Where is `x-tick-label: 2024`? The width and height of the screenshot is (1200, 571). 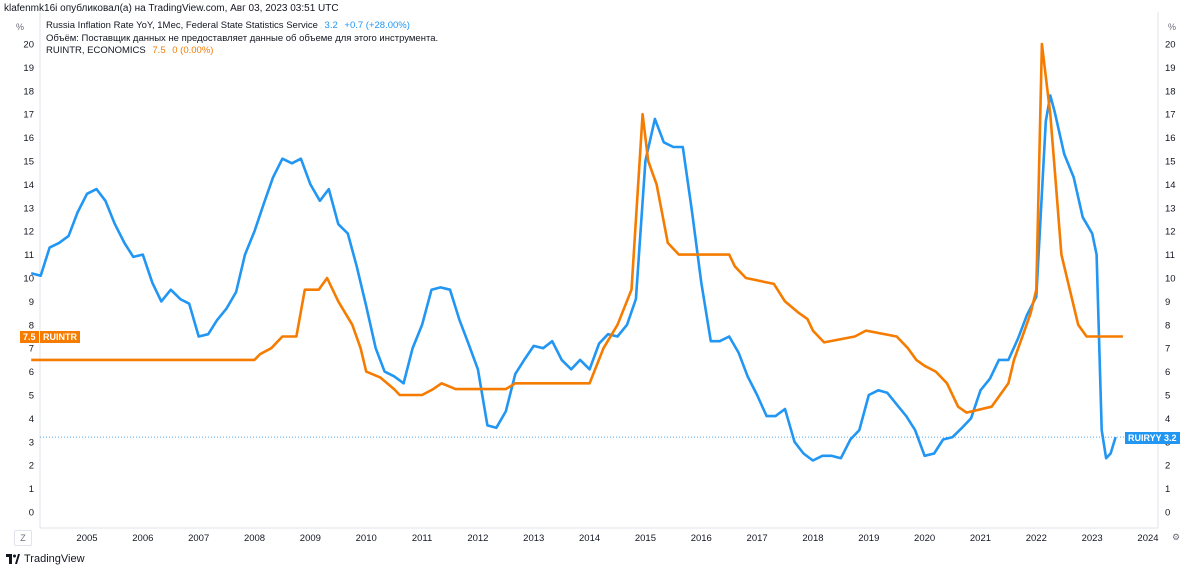
x-tick-label: 2024 is located at coordinates (1147, 538).